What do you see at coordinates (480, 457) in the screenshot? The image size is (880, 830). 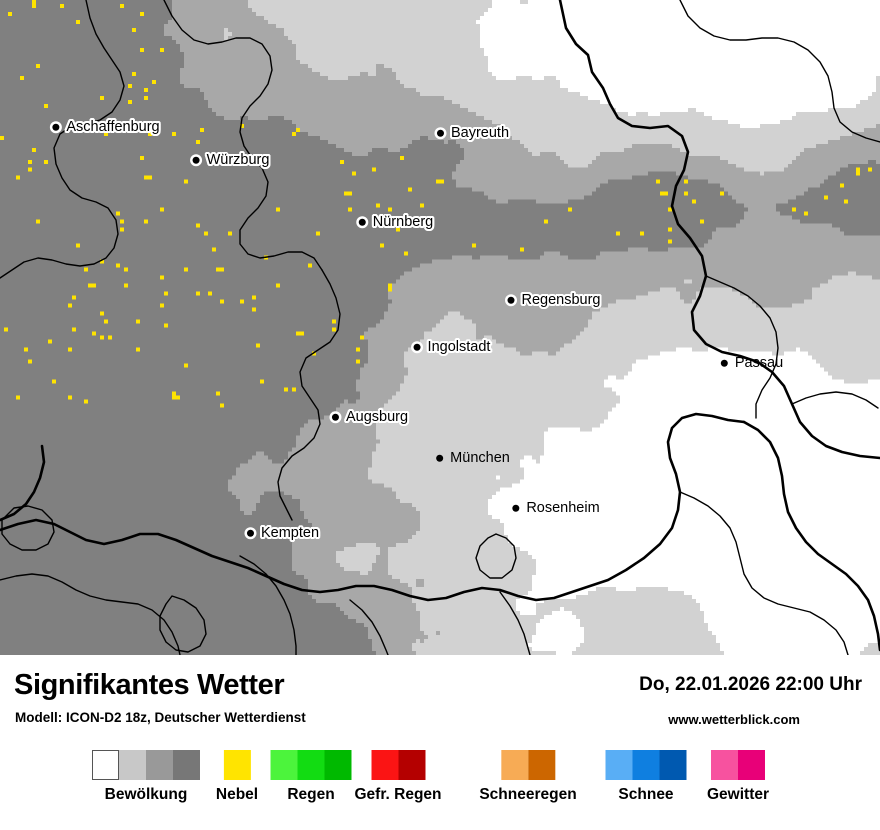 I see `city-label: München` at bounding box center [480, 457].